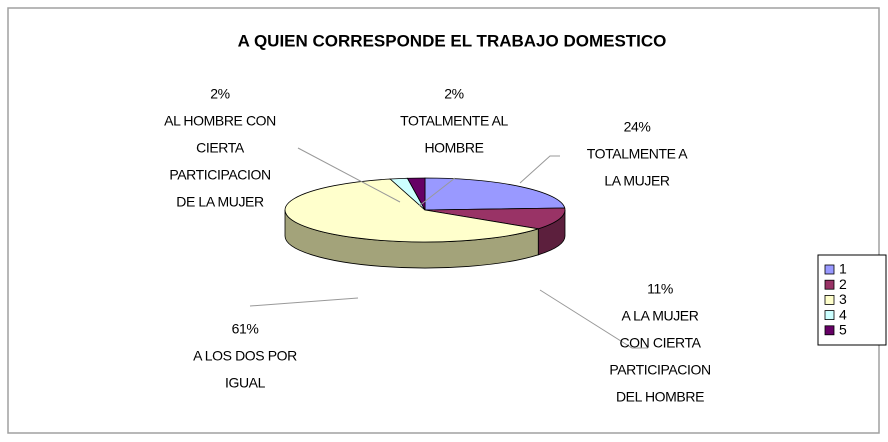 This screenshot has width=888, height=442. I want to click on data-label: 11%, so click(660, 289).